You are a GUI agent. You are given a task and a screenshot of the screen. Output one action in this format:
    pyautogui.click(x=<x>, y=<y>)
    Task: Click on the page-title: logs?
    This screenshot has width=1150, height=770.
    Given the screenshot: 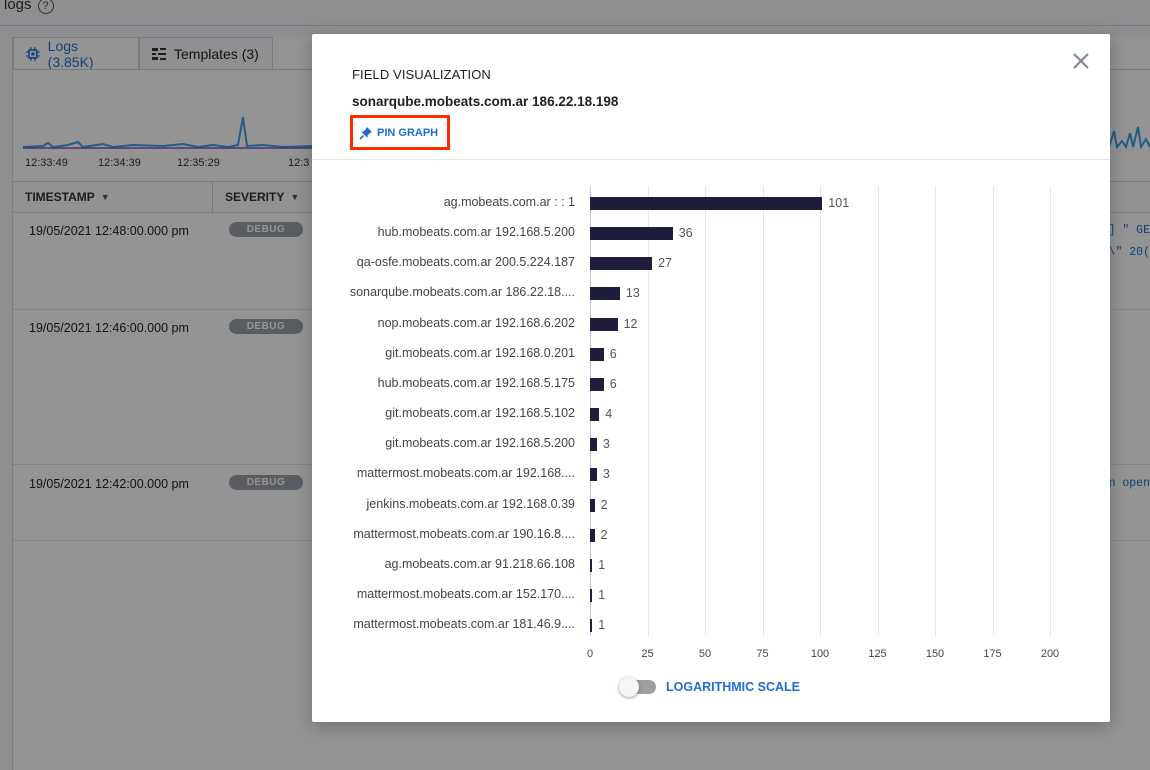 What is the action you would take?
    pyautogui.click(x=29, y=7)
    